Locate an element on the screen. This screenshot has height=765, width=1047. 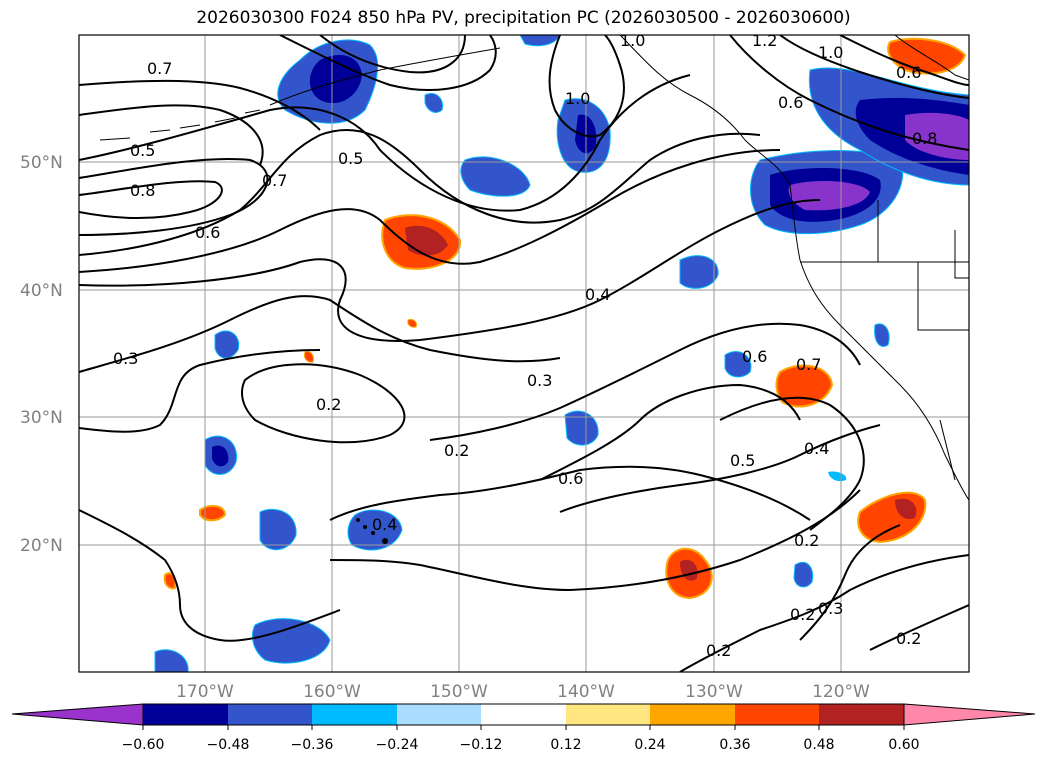
precip-blob-orange-east is located at coordinates (804, 386).